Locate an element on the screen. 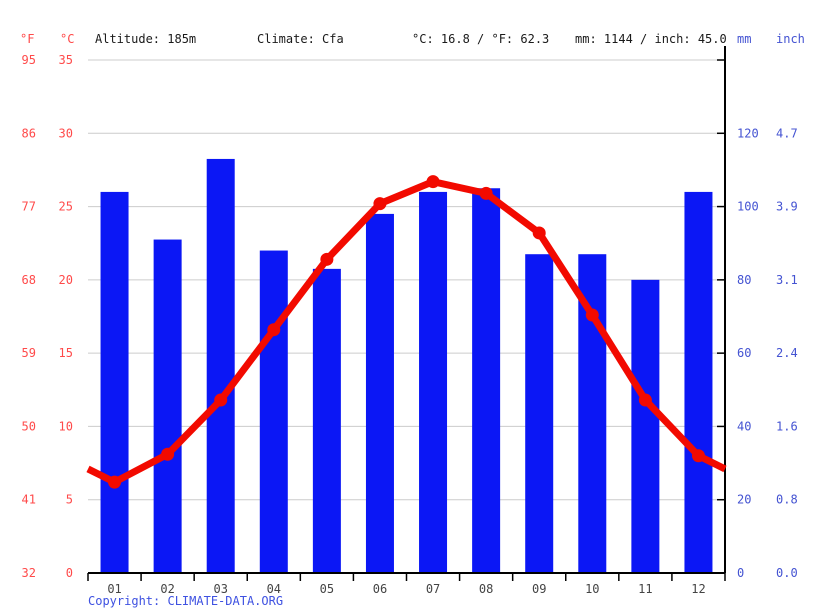  celsius-tick-label: 20 is located at coordinates (66, 280).